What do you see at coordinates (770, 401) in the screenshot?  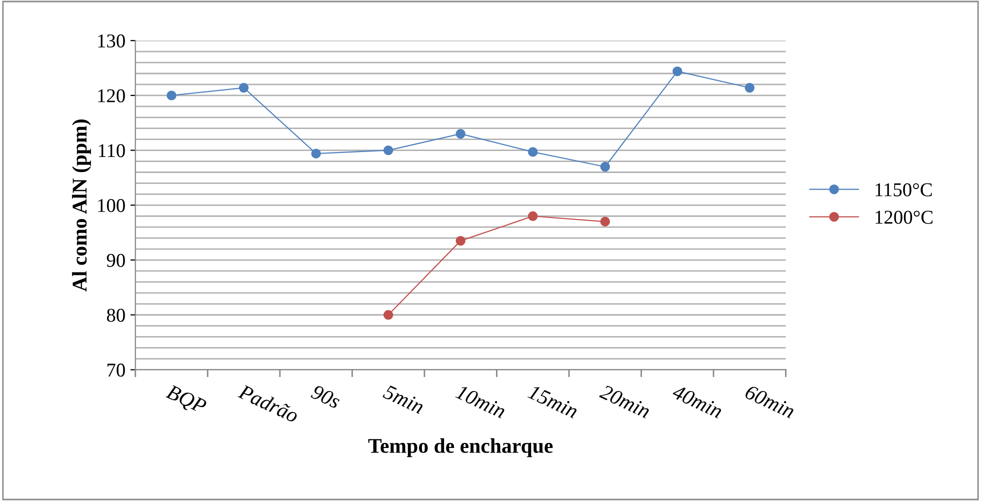 I see `x-tick-label: 60min` at bounding box center [770, 401].